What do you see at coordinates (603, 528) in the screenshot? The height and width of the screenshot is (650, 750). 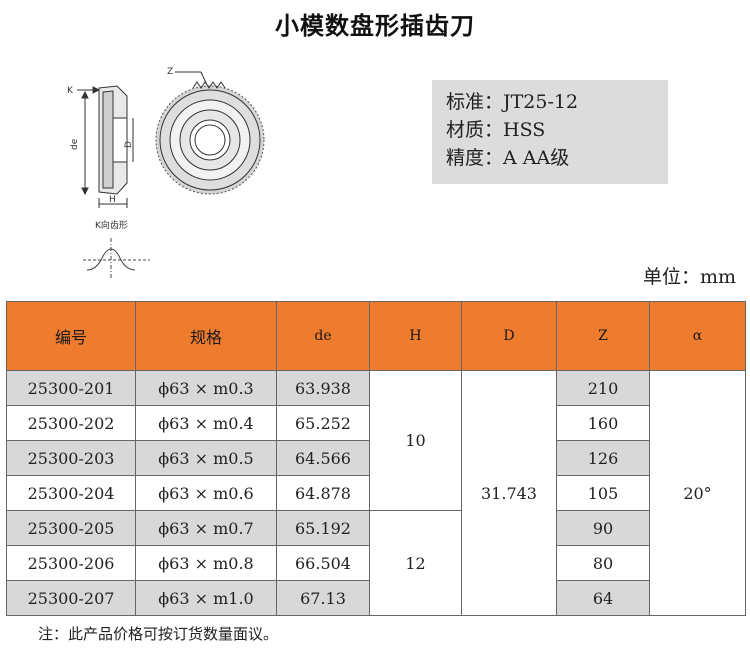 I see `cell-z: 90` at bounding box center [603, 528].